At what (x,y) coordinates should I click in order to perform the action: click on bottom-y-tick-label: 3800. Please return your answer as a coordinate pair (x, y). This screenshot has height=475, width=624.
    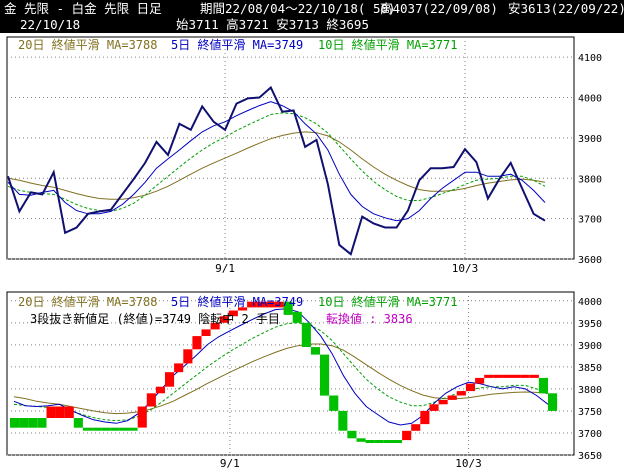
    Looking at the image, I should click on (590, 390).